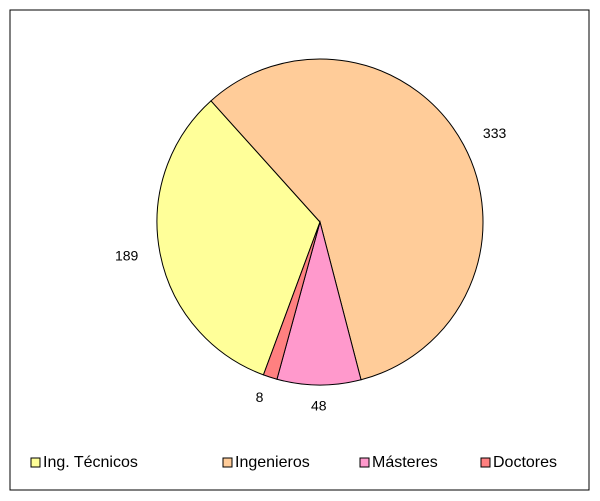  I want to click on data-label: 8, so click(260, 397).